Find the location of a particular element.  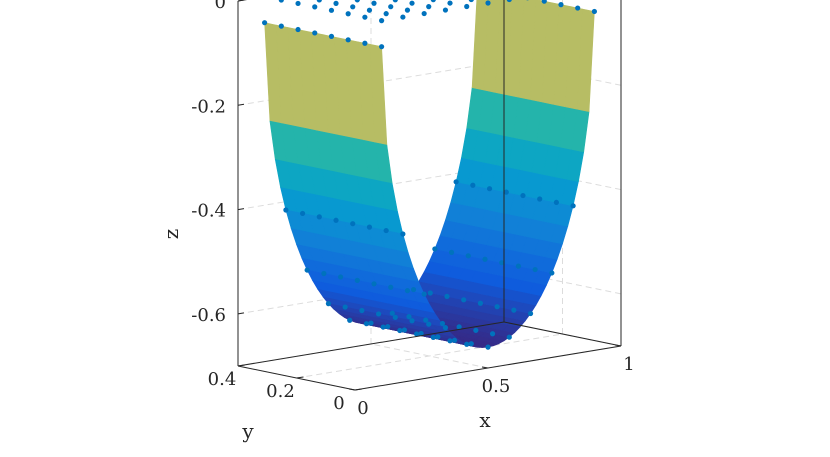

y-tick-label: 0.4 is located at coordinates (222, 379).